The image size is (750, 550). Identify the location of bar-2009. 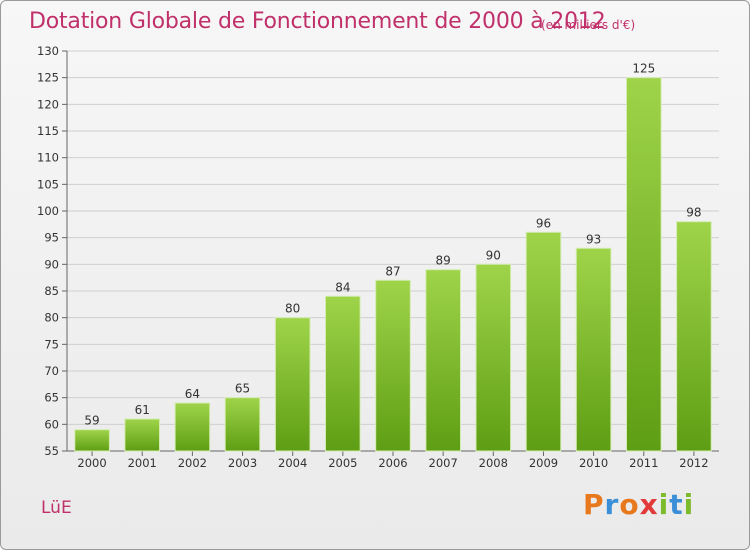
(543, 341).